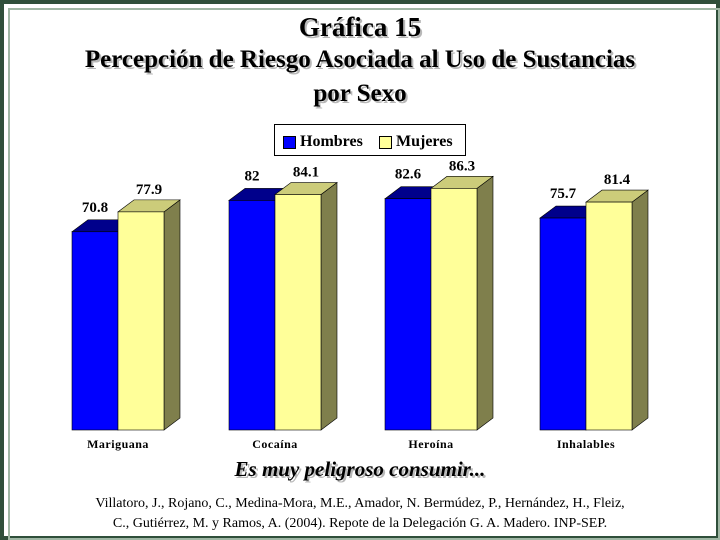 This screenshot has width=720, height=540. I want to click on bar-hombres-mariguana, so click(95, 331).